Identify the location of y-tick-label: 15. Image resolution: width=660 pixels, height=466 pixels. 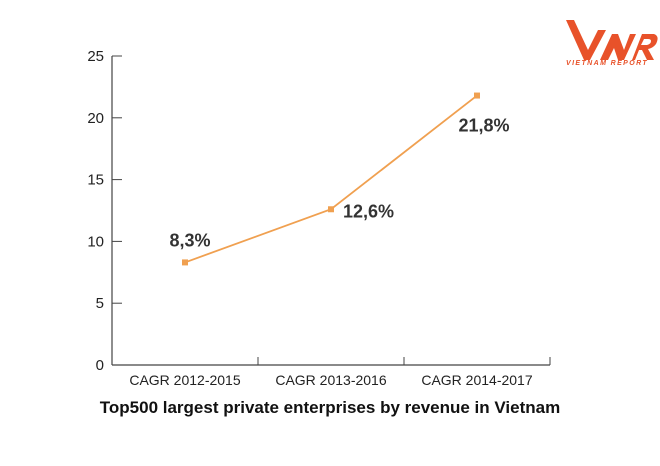
(95, 180).